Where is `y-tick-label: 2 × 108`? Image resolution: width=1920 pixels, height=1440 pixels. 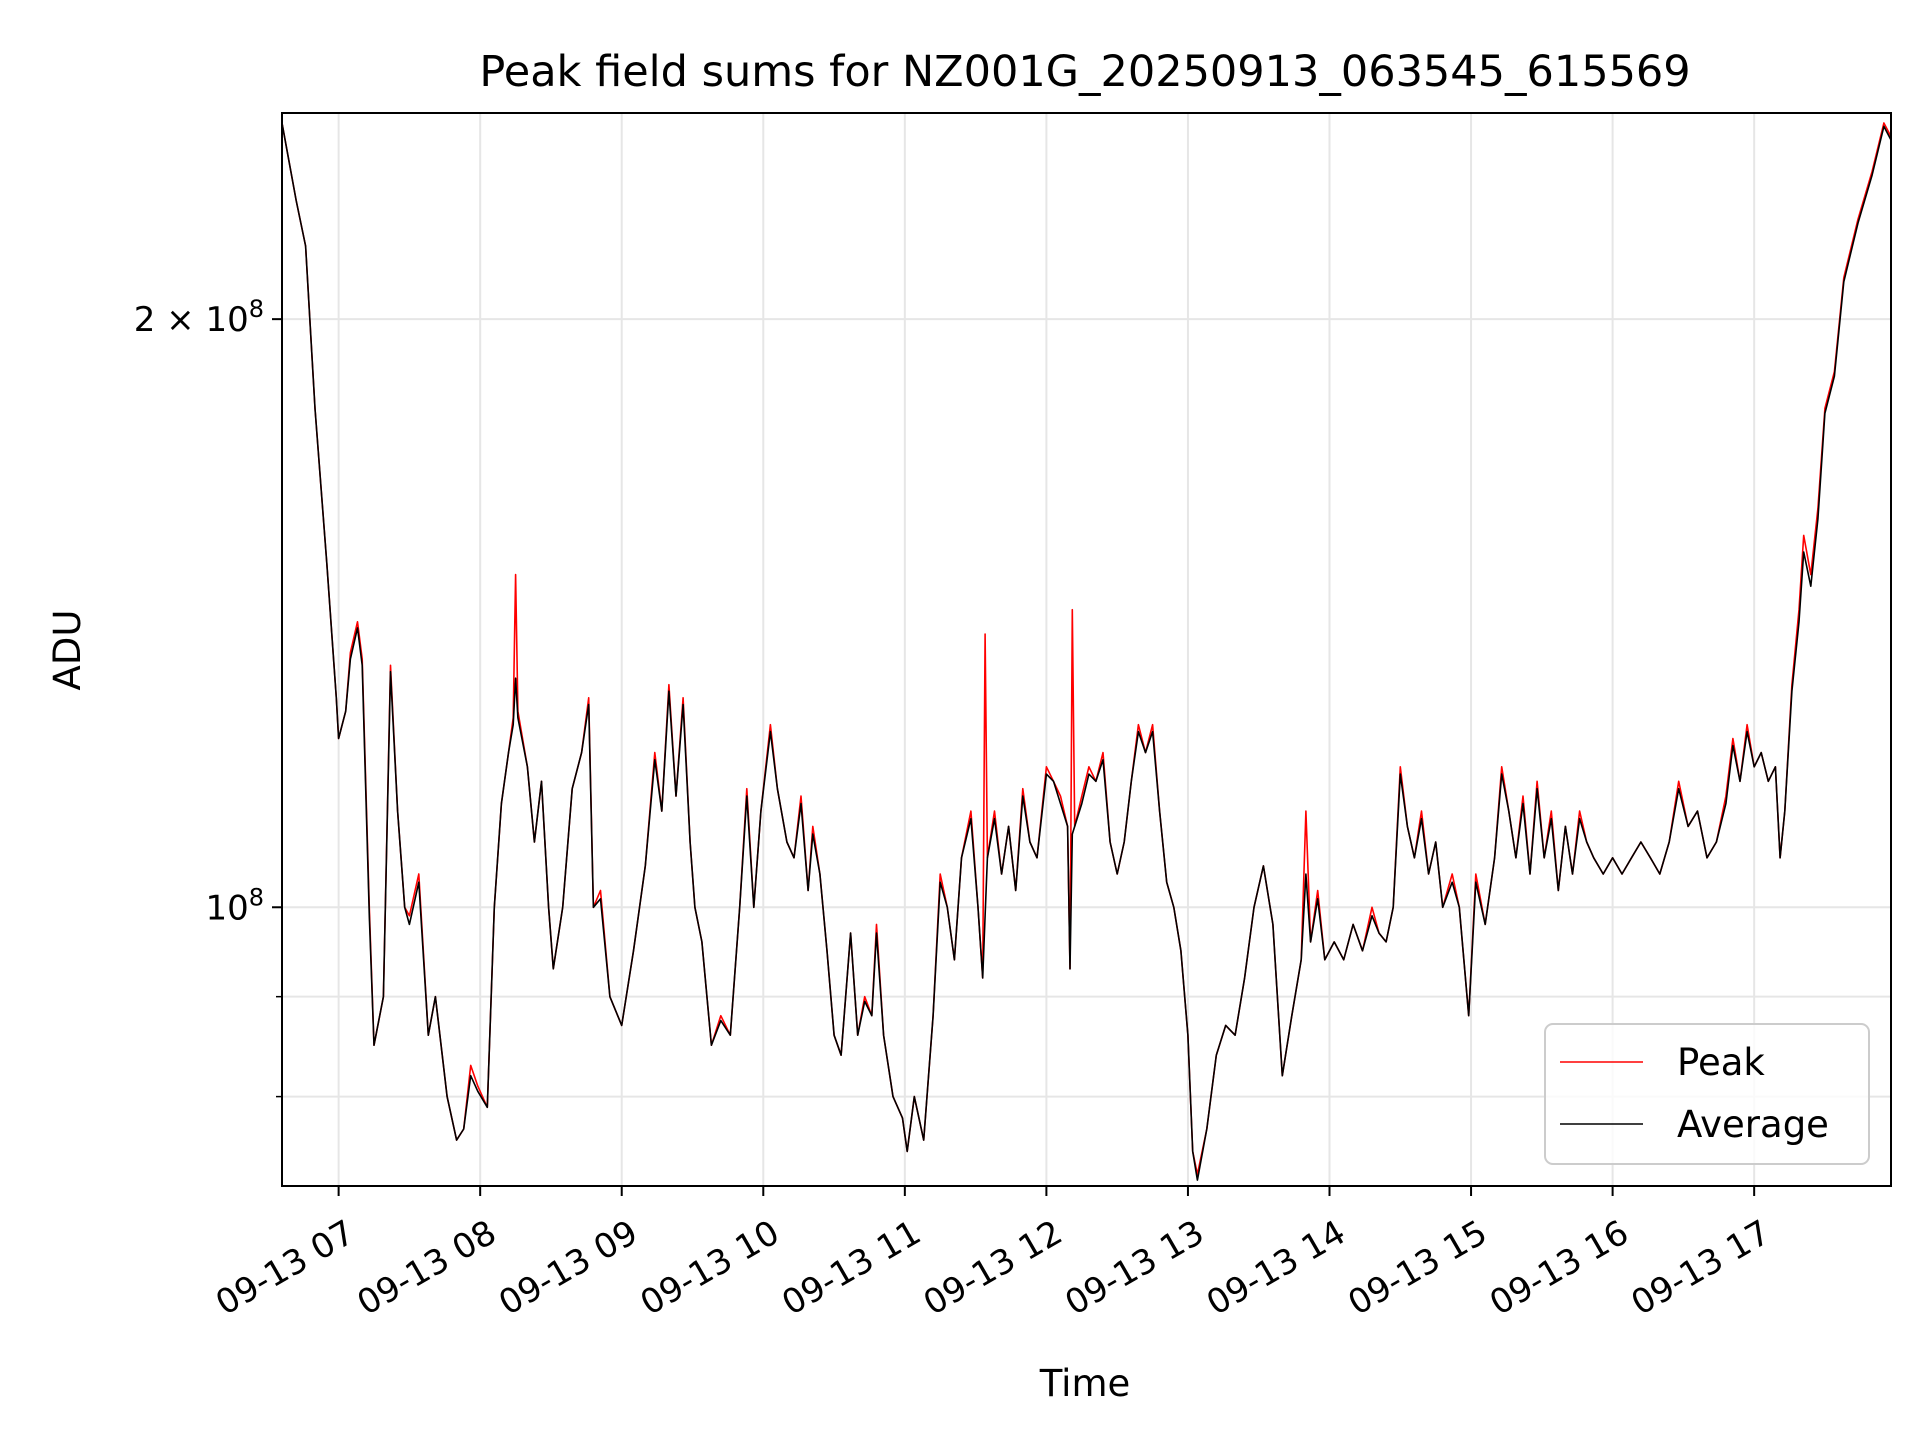
y-tick-label: 2 × 108 is located at coordinates (199, 317).